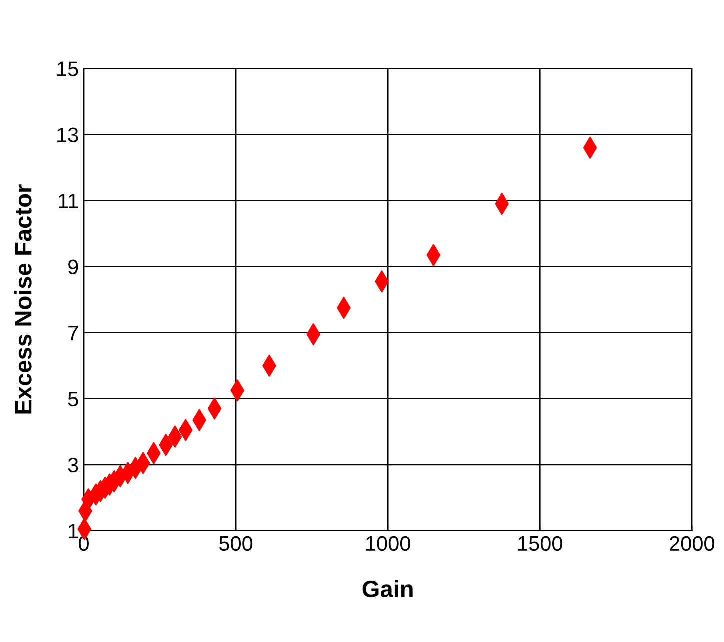 Image resolution: width=724 pixels, height=642 pixels. What do you see at coordinates (68, 69) in the screenshot?
I see `y-tick-label: 15` at bounding box center [68, 69].